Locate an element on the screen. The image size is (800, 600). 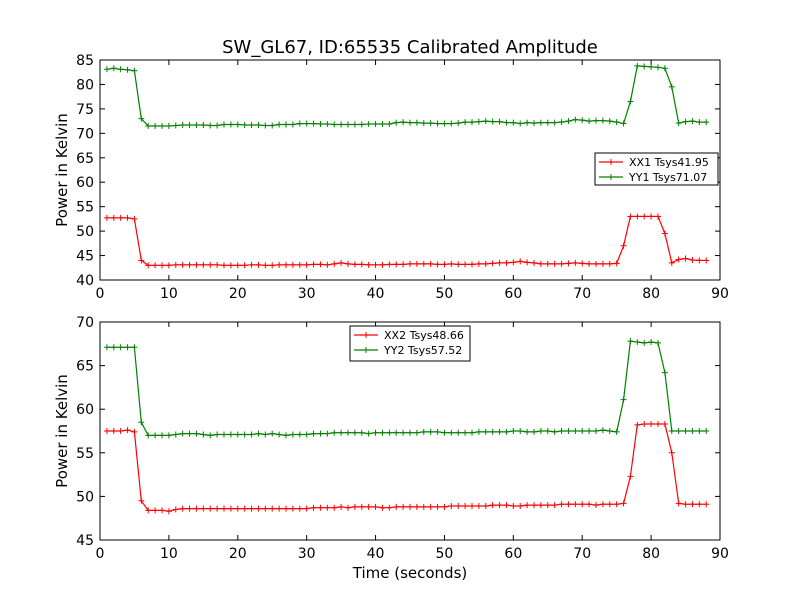
y-tick-label: 50 is located at coordinates (85, 232).